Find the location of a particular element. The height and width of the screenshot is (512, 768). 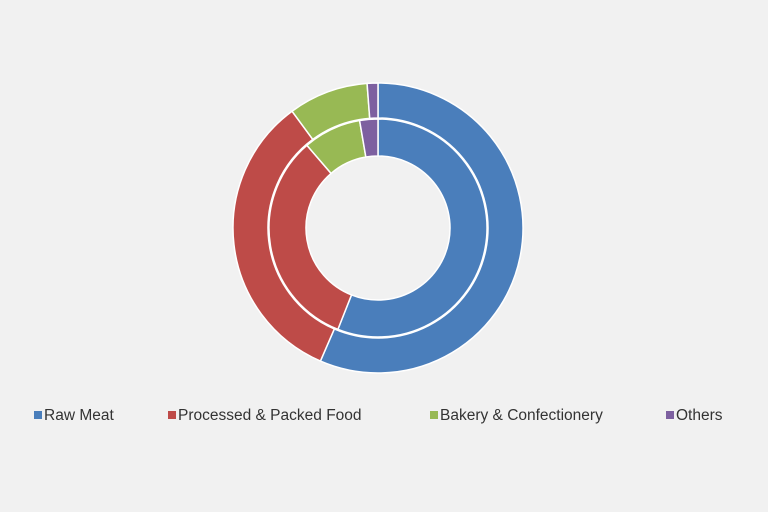

legend-label: Raw Meat is located at coordinates (79, 415).